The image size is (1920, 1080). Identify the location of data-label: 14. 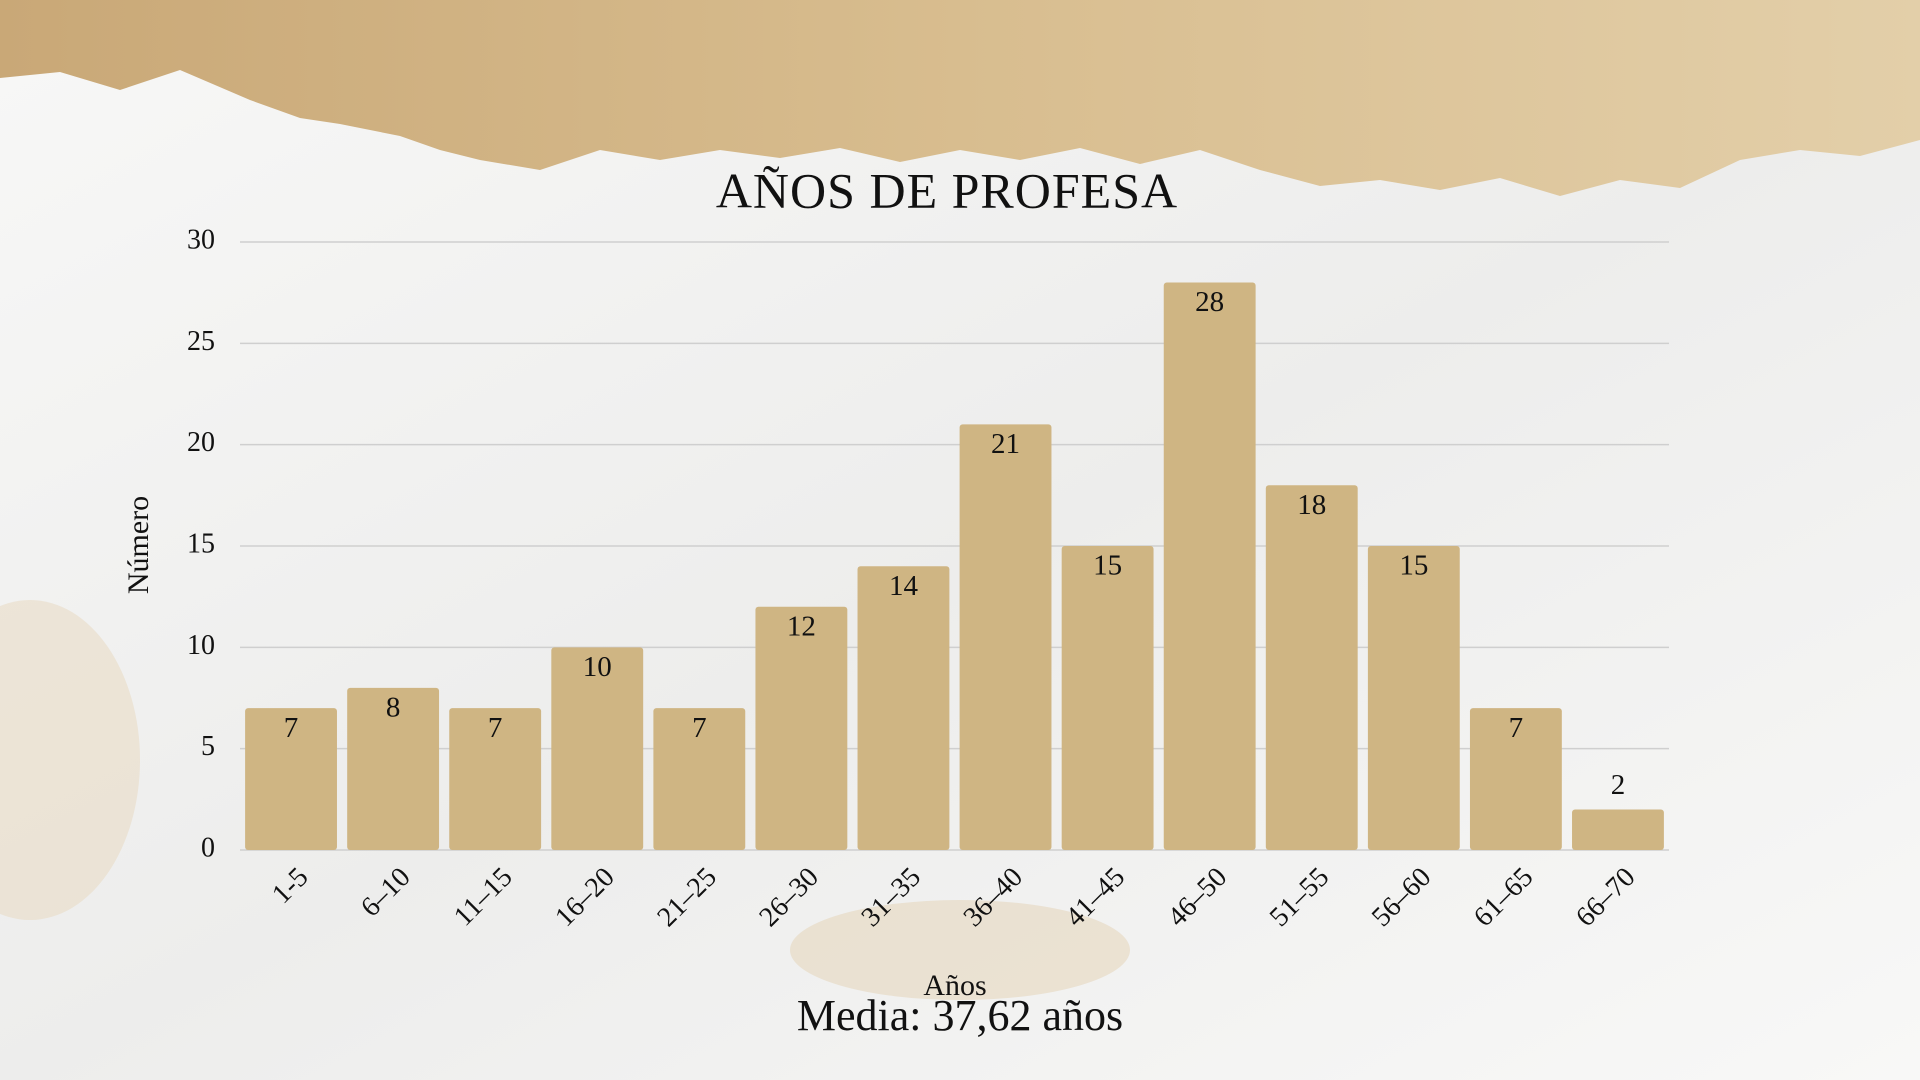
(904, 586).